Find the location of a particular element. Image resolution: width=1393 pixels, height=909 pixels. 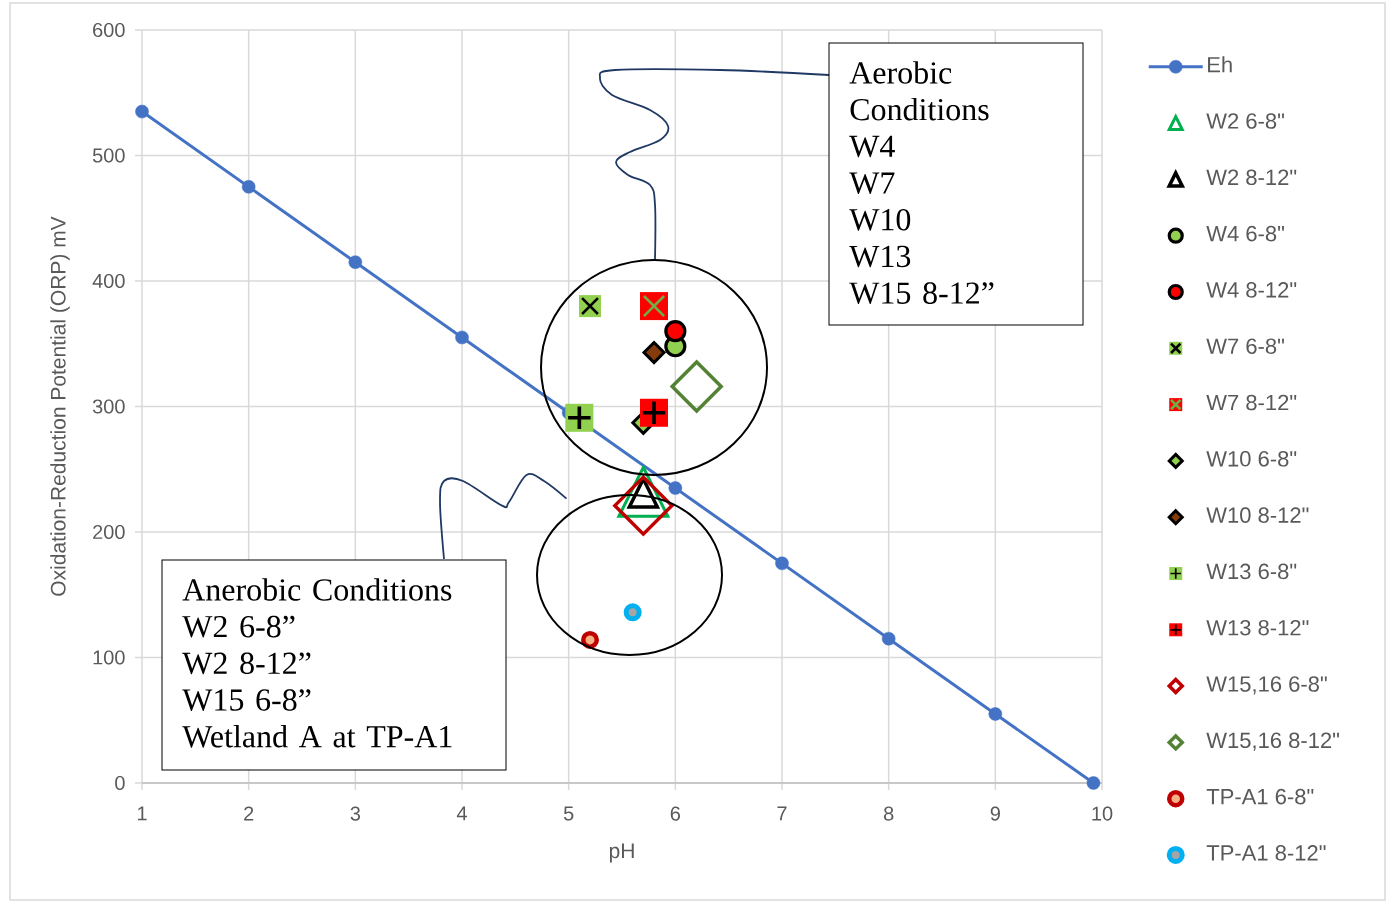

annotation: W15 8-12” is located at coordinates (921, 293).